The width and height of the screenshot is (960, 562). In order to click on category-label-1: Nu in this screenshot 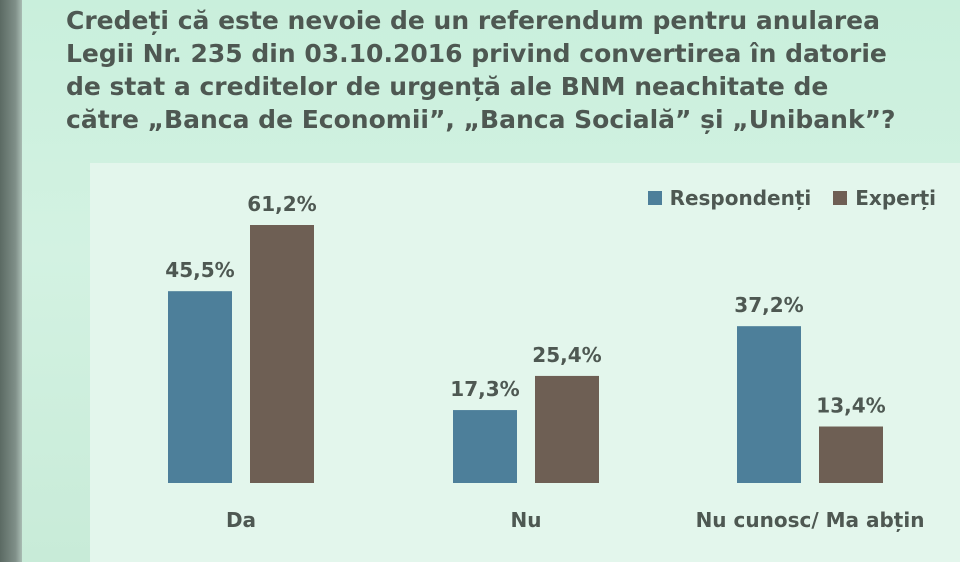, I will do `click(526, 520)`.